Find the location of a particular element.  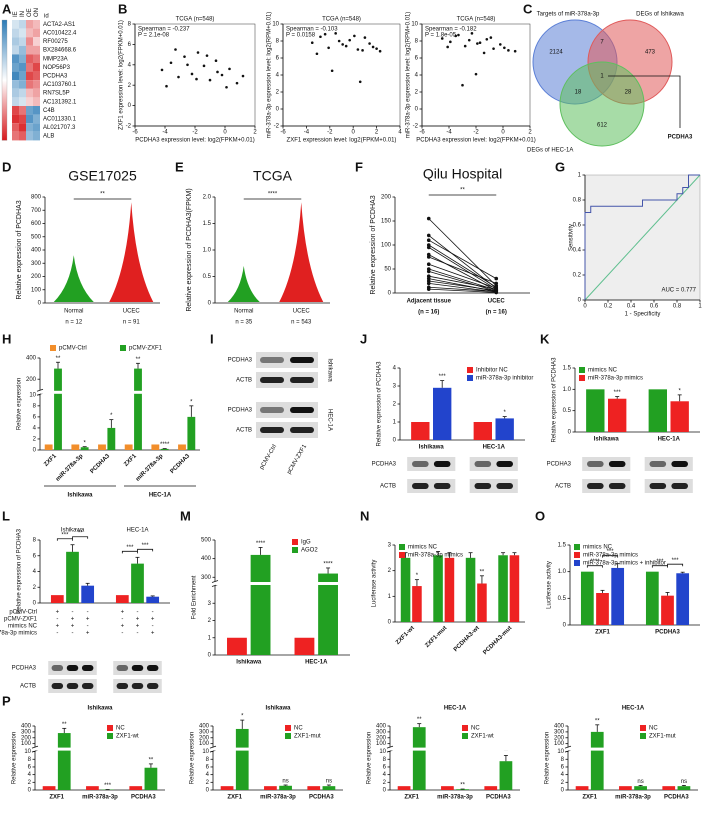

panel-letter: I is located at coordinates (212, 338).